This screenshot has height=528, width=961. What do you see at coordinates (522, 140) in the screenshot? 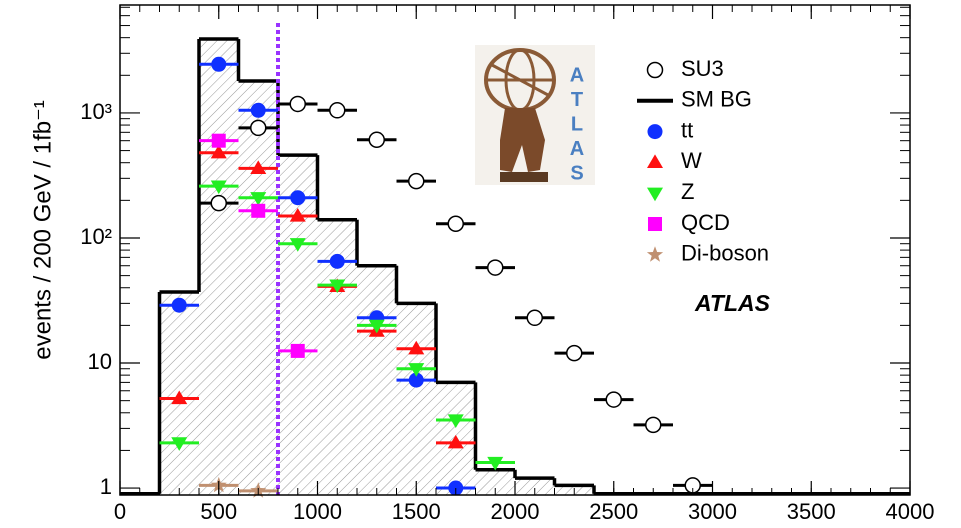
I see `logo-figure` at bounding box center [522, 140].